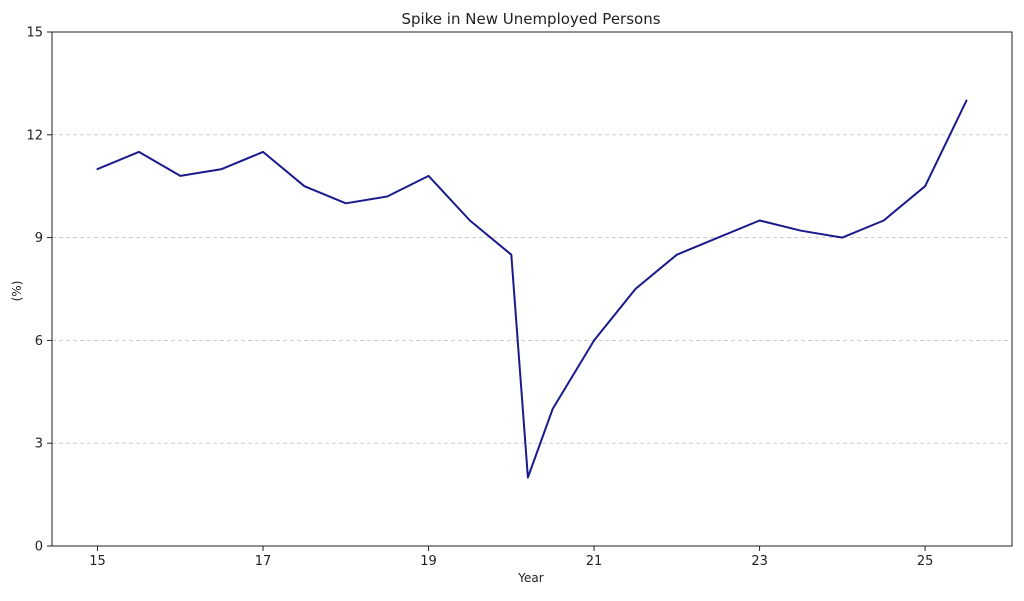 Image resolution: width=1024 pixels, height=601 pixels. I want to click on x-tick-label: 23, so click(759, 561).